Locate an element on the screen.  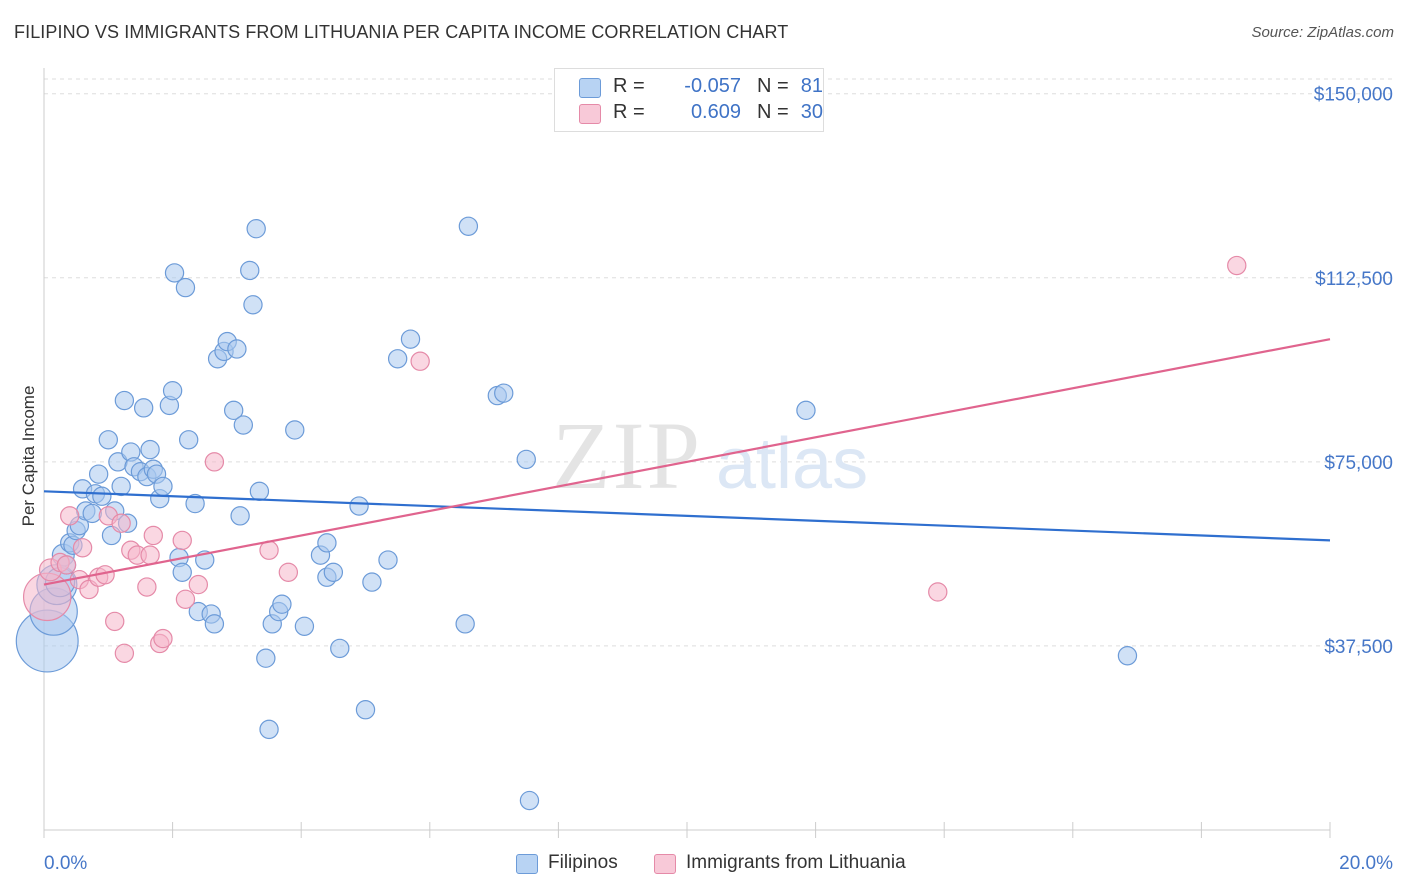
filipino-trend-line is located at coordinates (687, 516).